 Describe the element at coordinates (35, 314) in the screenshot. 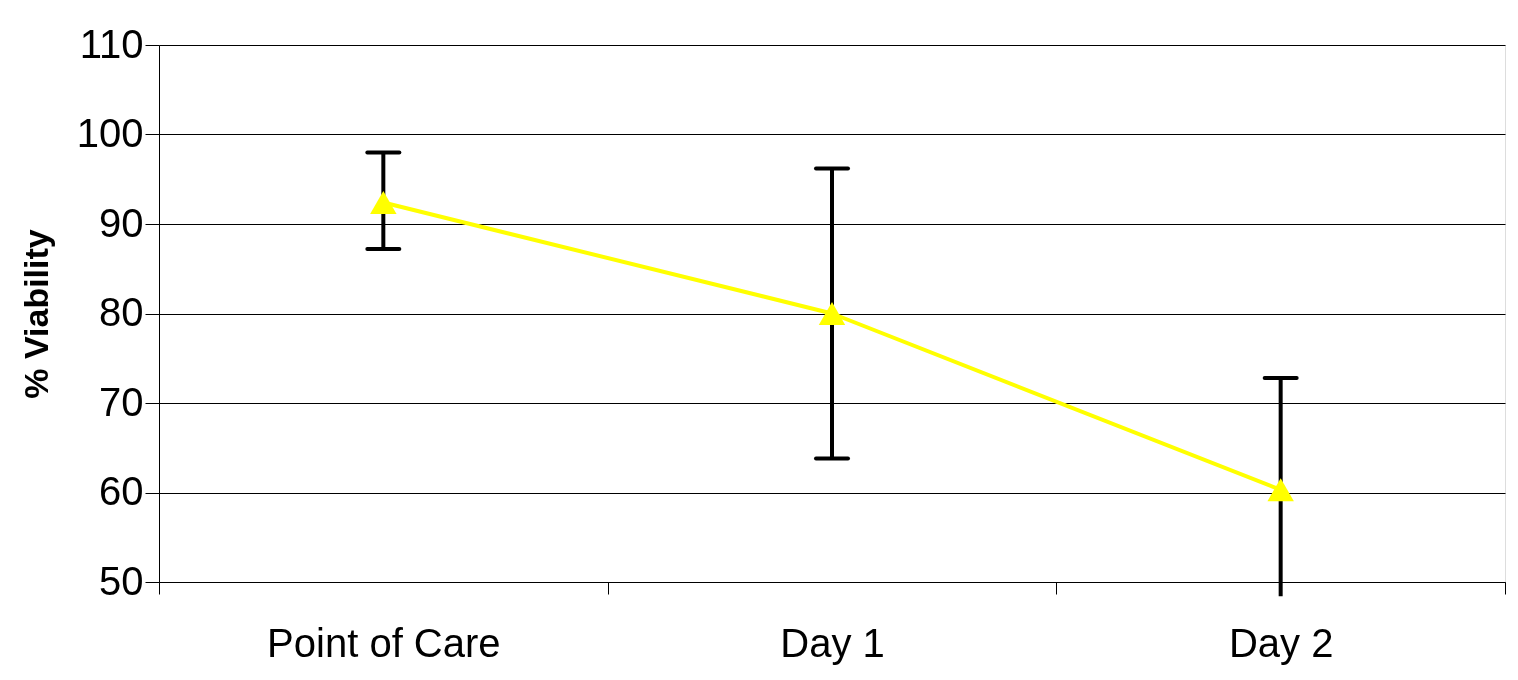

I see `y-axis-title: % Viability` at that location.